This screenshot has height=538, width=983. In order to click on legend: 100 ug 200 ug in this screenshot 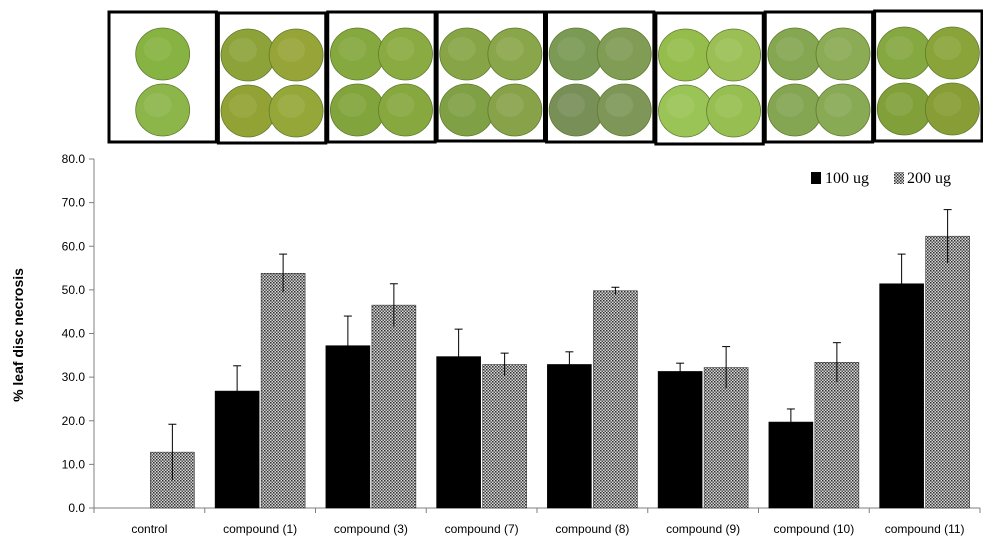, I will do `click(881, 178)`.